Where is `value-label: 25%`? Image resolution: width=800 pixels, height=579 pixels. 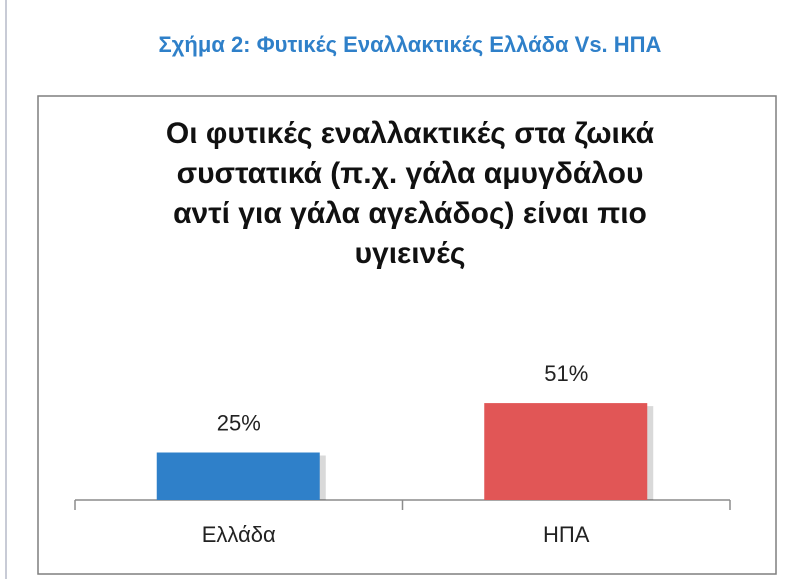 value-label: 25% is located at coordinates (239, 422).